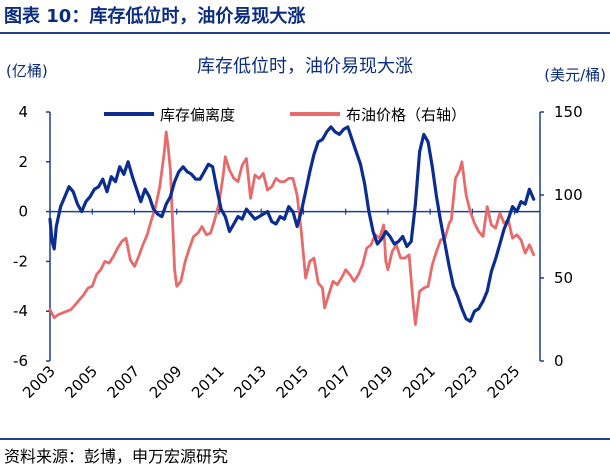 This screenshot has height=471, width=610. What do you see at coordinates (208, 382) in the screenshot?
I see `x-tick-label: 2011` at bounding box center [208, 382].